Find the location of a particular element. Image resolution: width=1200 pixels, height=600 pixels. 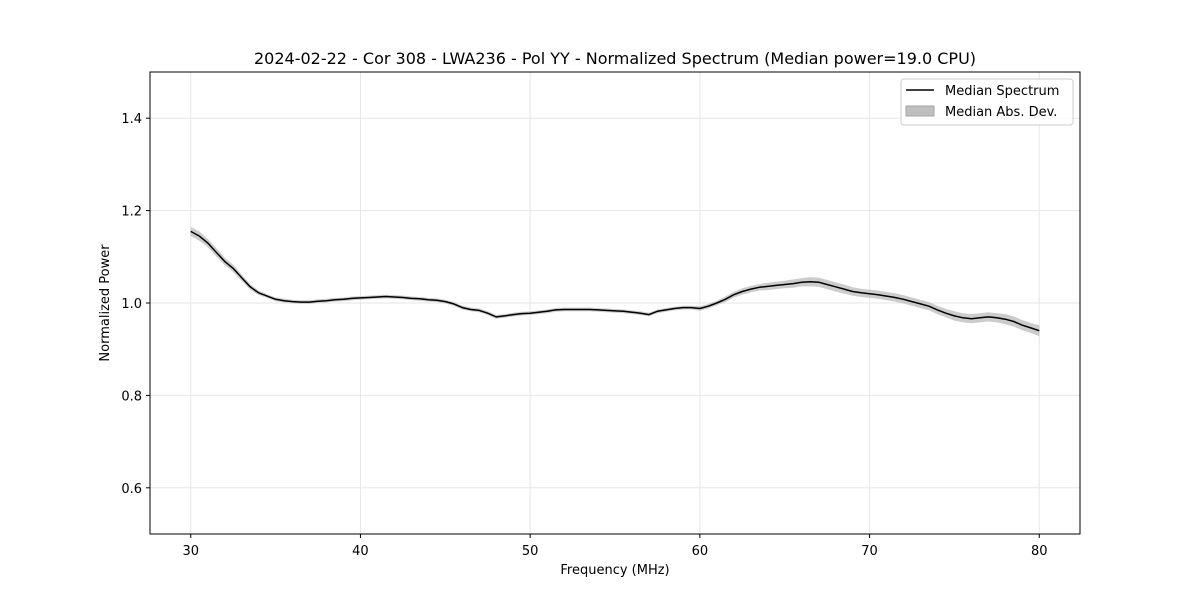

y-tick-label: 0.8 is located at coordinates (131, 396).